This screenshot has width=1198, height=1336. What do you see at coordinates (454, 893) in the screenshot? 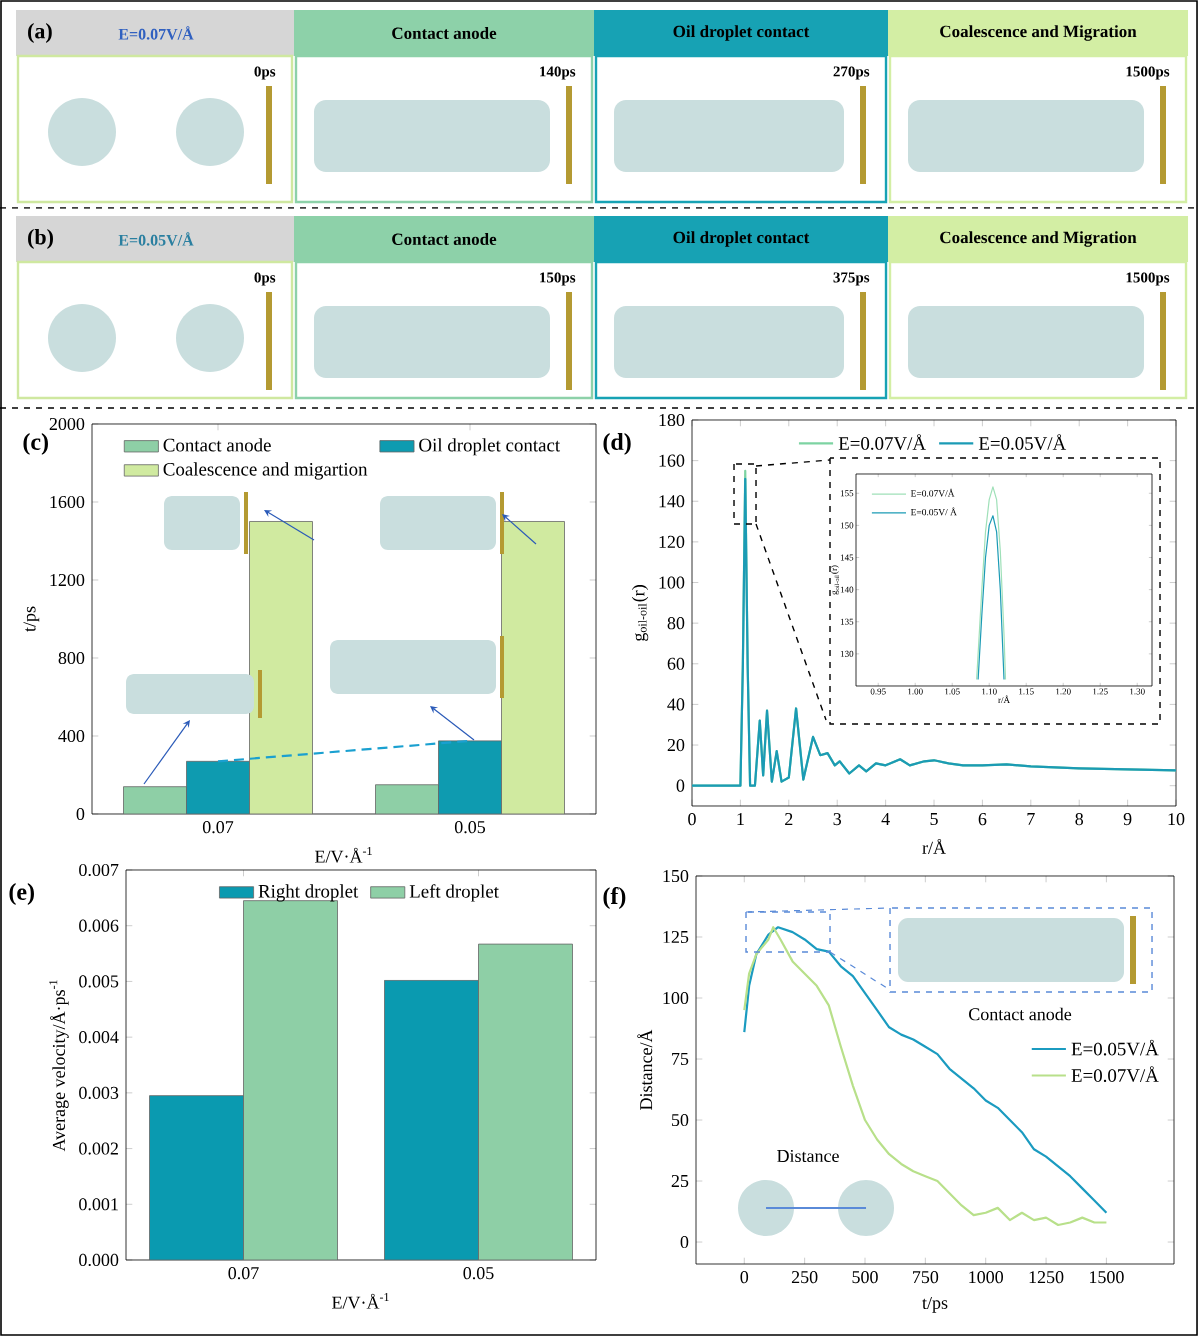
I see `legend-label: Left droplet` at bounding box center [454, 893].